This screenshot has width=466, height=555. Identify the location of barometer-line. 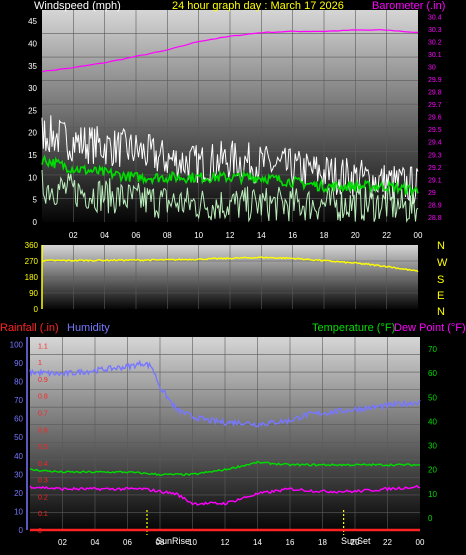
(230, 51).